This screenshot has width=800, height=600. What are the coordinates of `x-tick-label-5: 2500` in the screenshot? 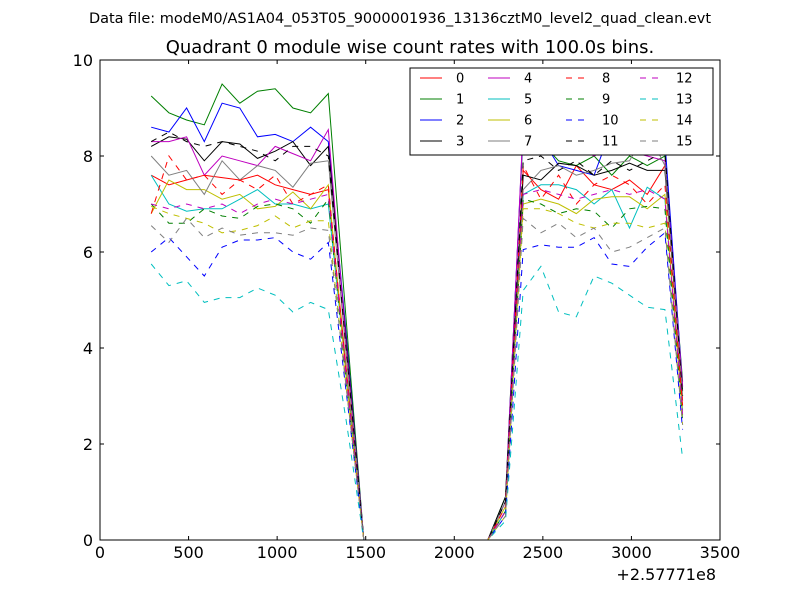 It's located at (542, 552).